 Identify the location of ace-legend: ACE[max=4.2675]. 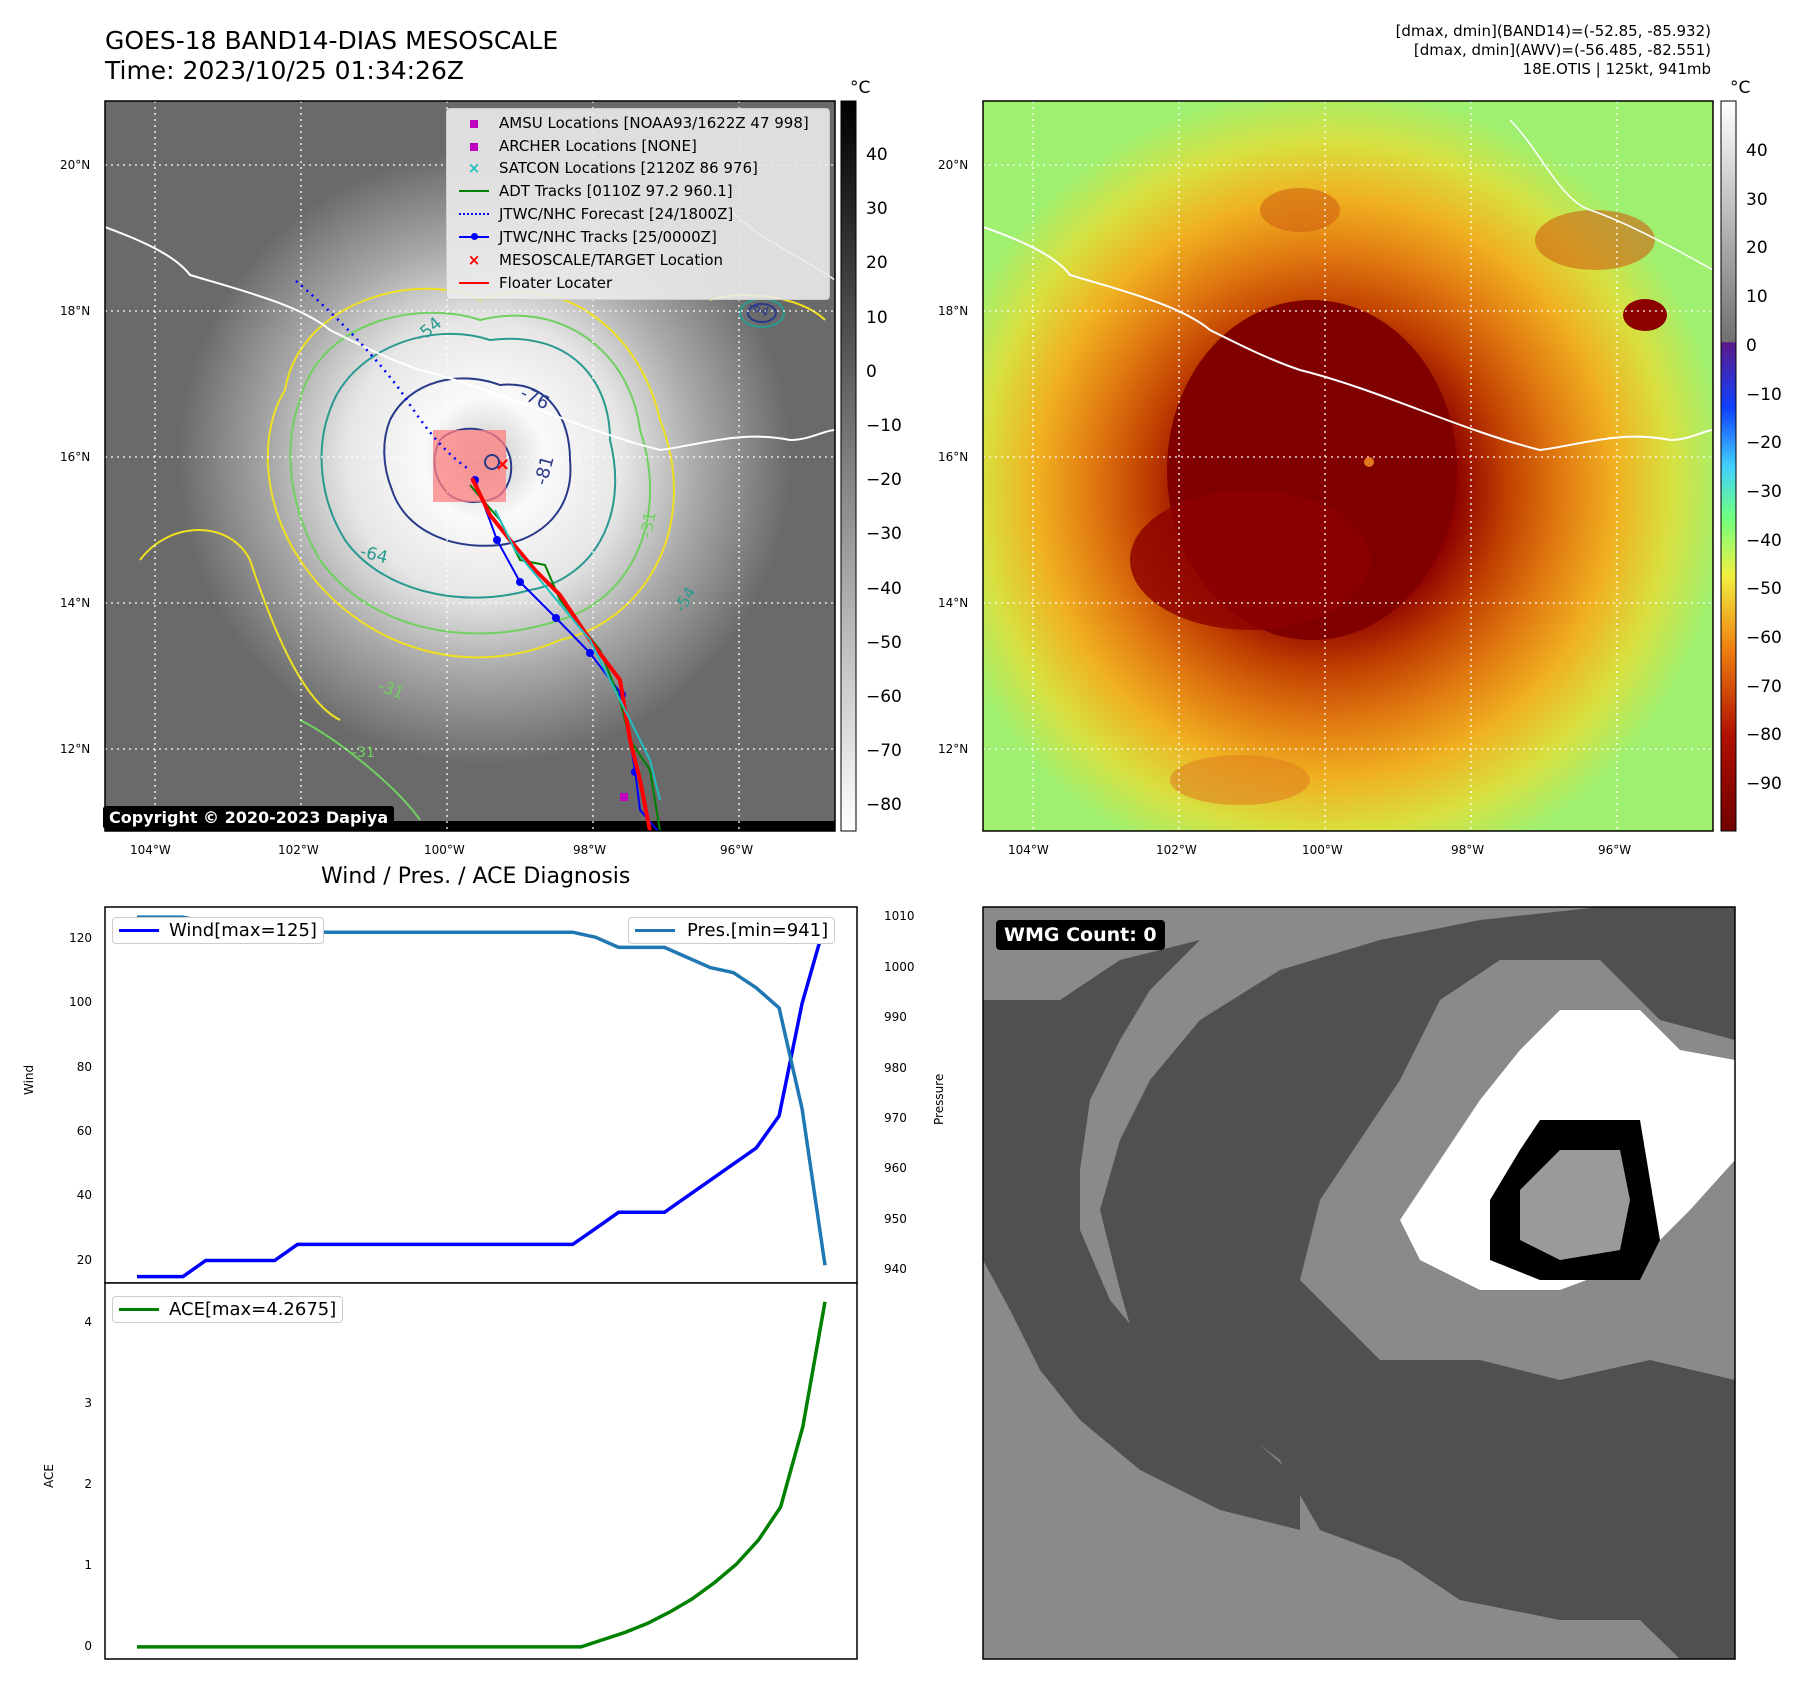
(228, 1309).